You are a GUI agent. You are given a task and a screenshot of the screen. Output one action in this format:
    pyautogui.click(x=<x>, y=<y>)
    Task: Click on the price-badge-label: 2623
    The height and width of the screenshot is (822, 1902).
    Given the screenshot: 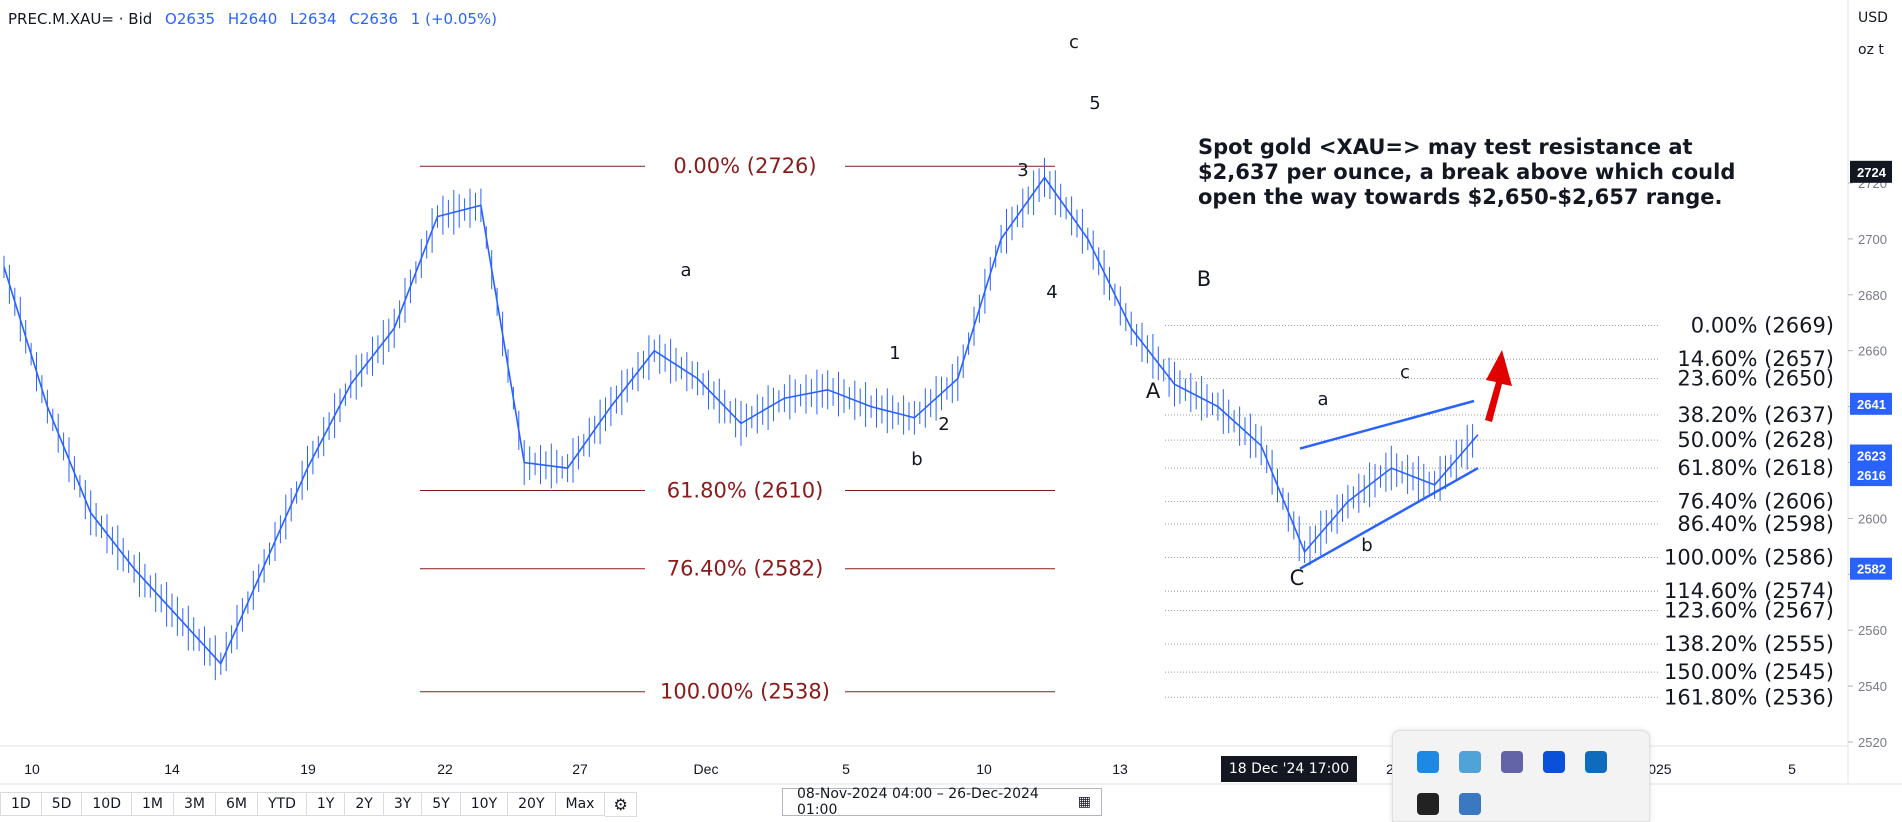 What is the action you would take?
    pyautogui.click(x=1871, y=456)
    